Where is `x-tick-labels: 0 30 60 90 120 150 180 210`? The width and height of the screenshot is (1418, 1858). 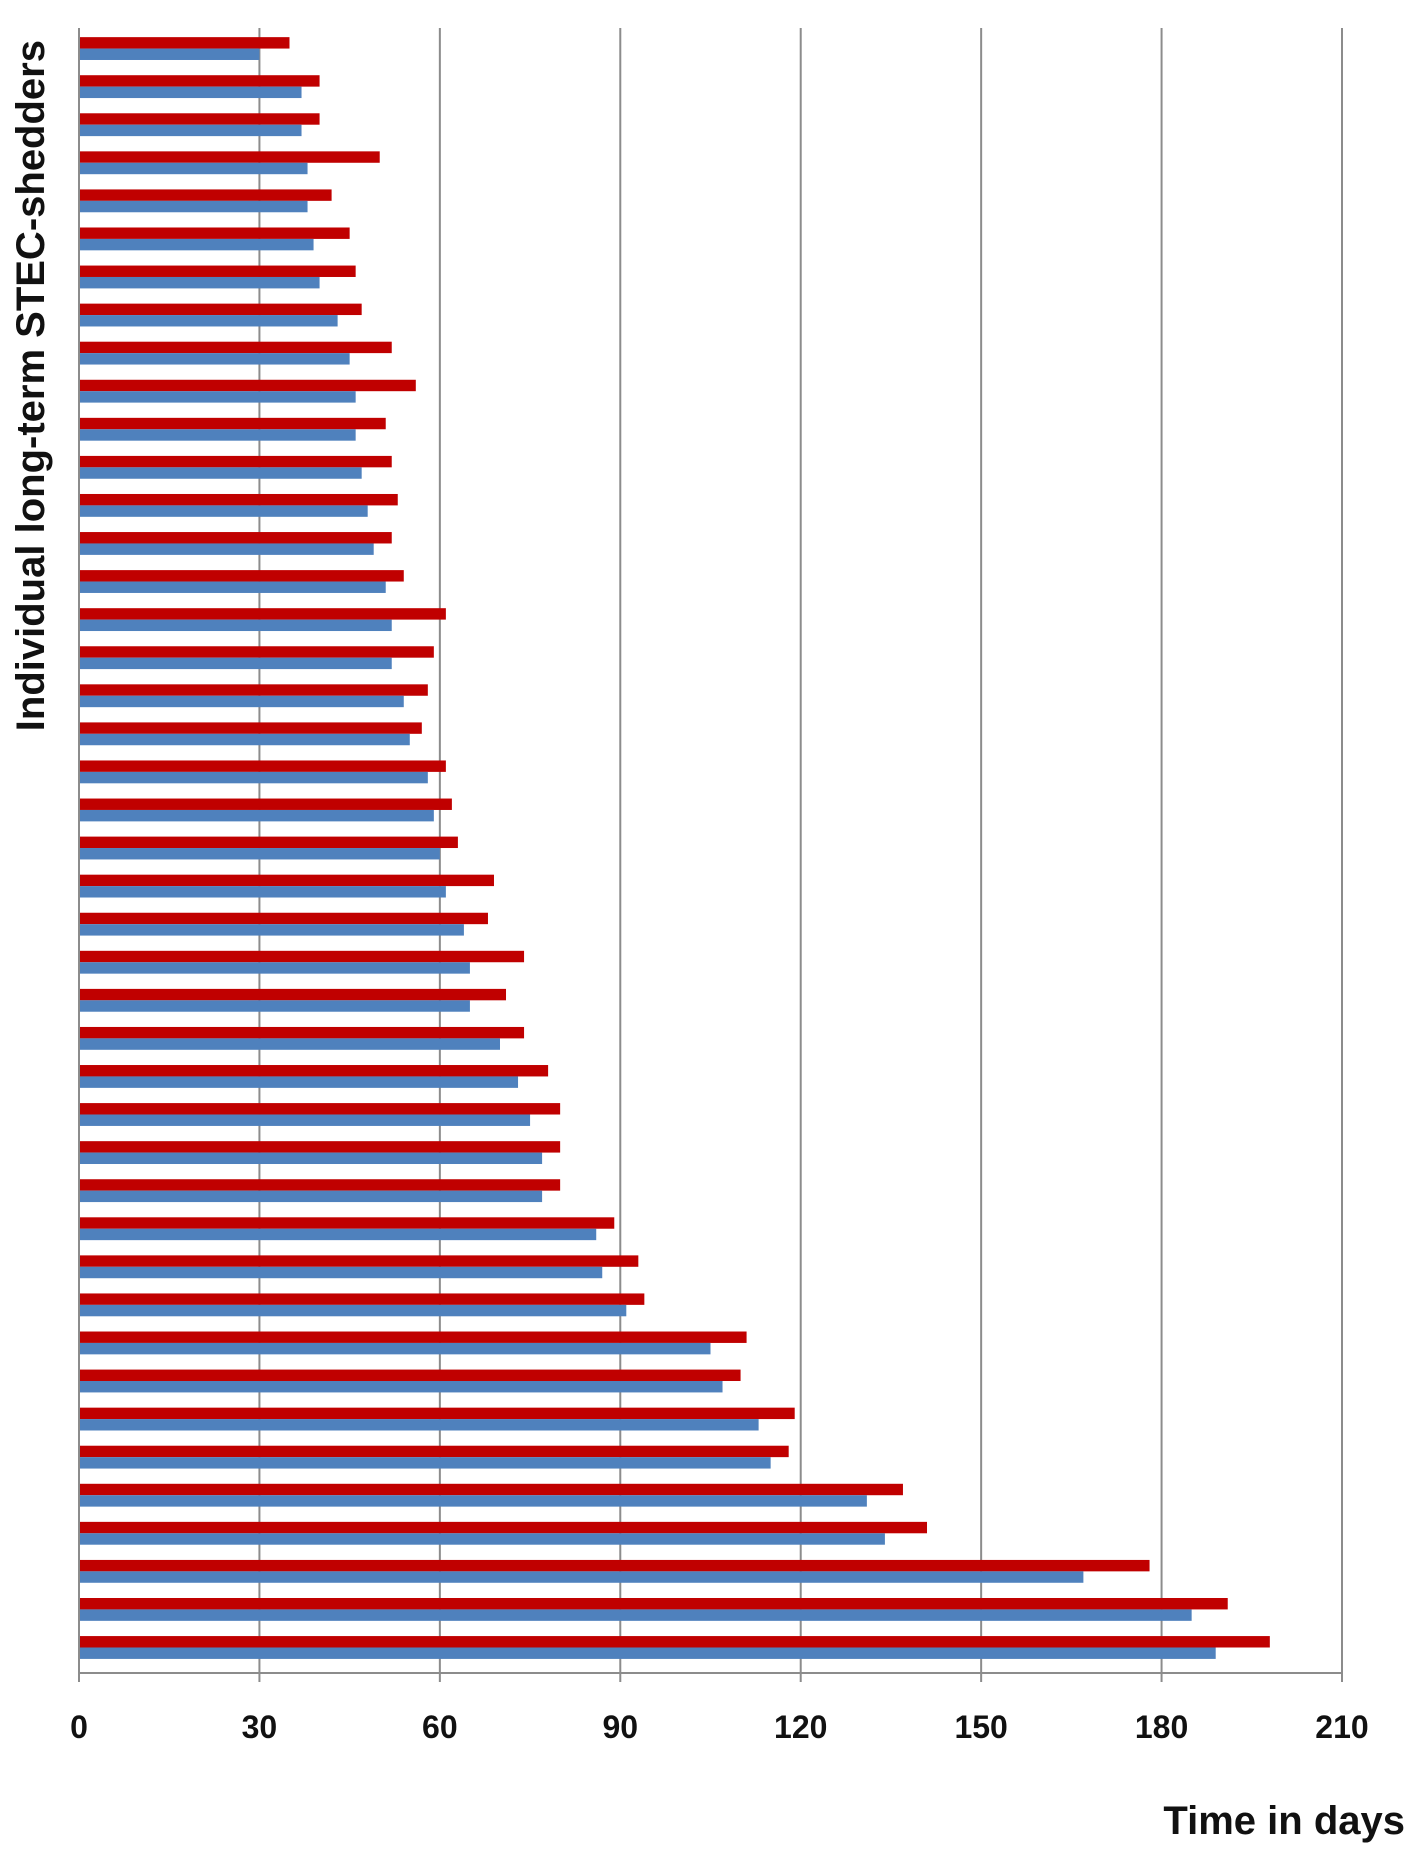
x-tick-labels: 0 30 60 90 120 150 180 210 is located at coordinates (719, 1727).